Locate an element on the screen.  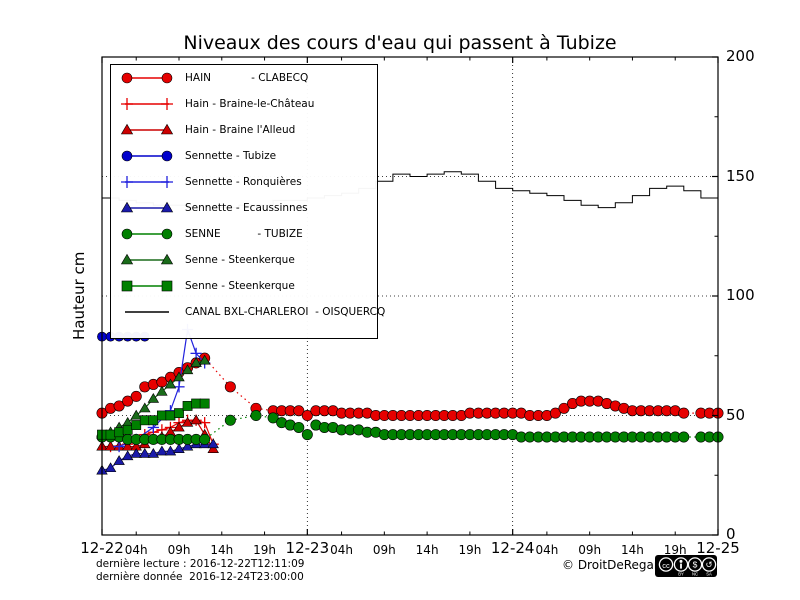
y-tick-label: 200 is located at coordinates (740, 56).